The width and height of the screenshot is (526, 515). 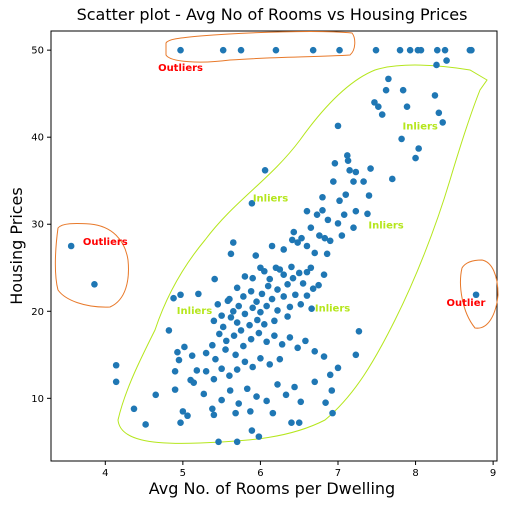 I want to click on y-tick-label: 20, so click(x=37, y=312).